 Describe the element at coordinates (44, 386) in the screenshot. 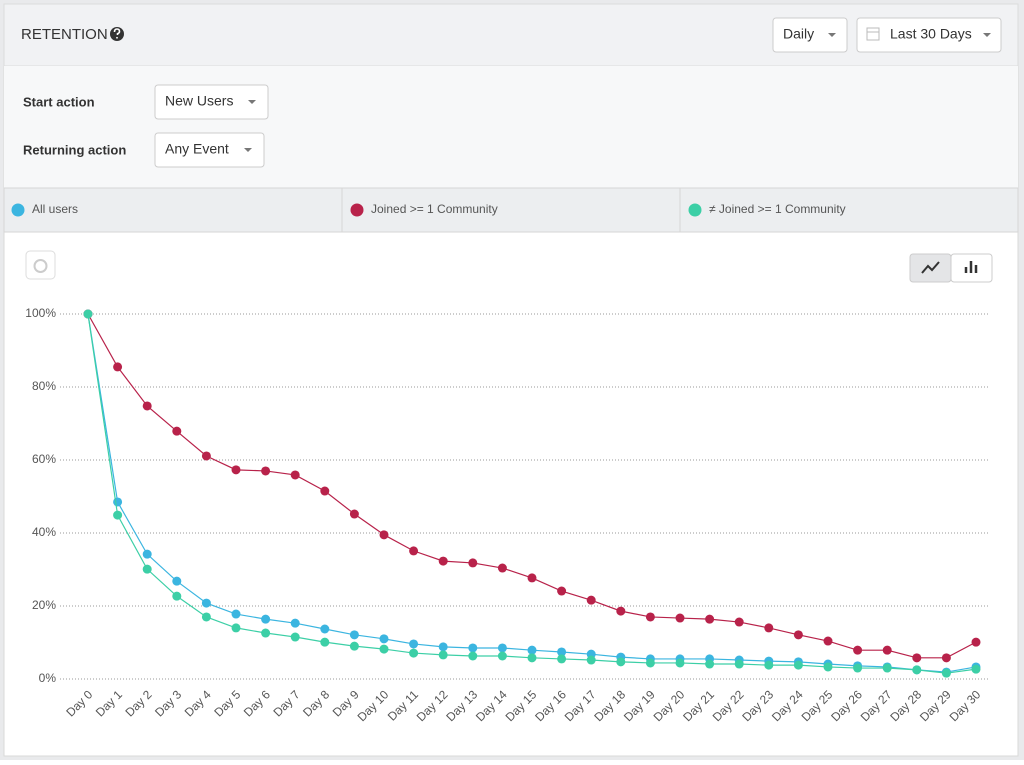

I see `y-tick-label: 80%` at that location.